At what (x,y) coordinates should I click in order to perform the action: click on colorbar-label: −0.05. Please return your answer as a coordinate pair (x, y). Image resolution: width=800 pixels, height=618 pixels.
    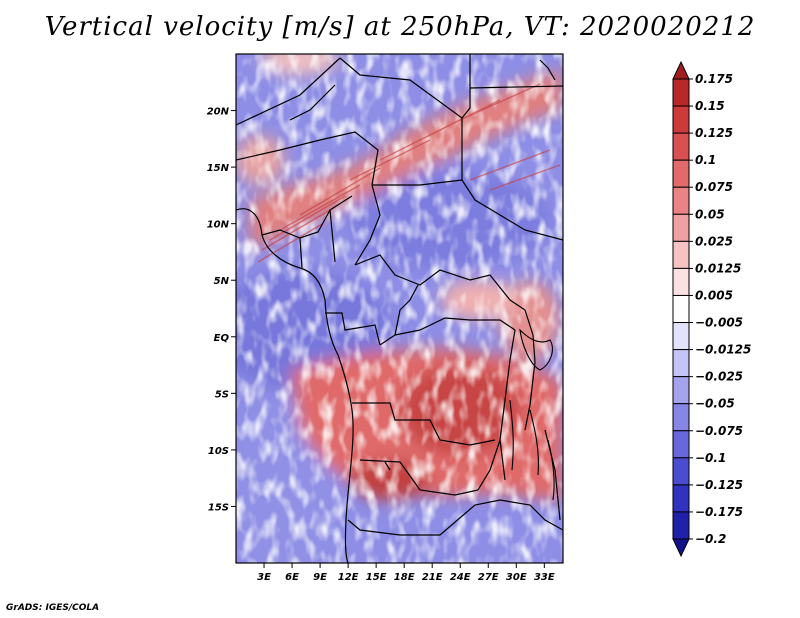
    Looking at the image, I should click on (715, 404).